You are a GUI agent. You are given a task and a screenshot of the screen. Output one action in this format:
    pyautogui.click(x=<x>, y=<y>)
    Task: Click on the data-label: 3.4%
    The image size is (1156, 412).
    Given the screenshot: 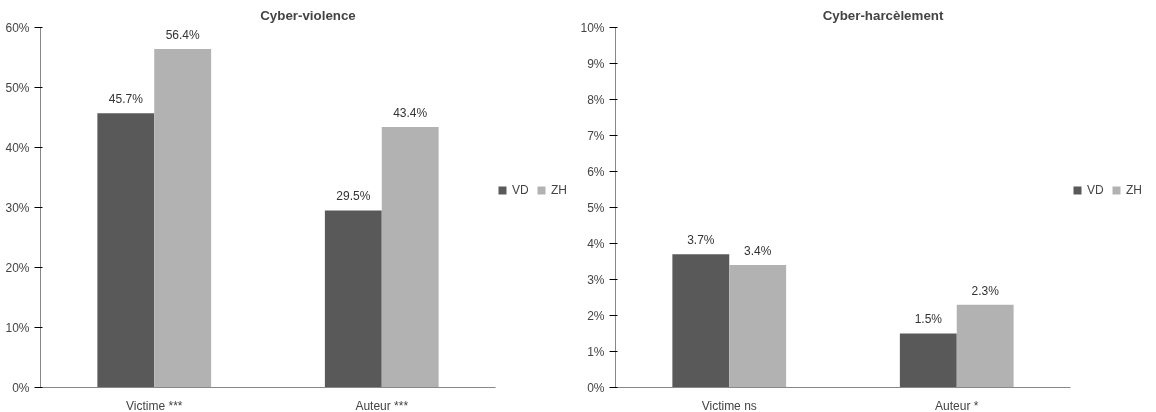 What is the action you would take?
    pyautogui.click(x=758, y=250)
    